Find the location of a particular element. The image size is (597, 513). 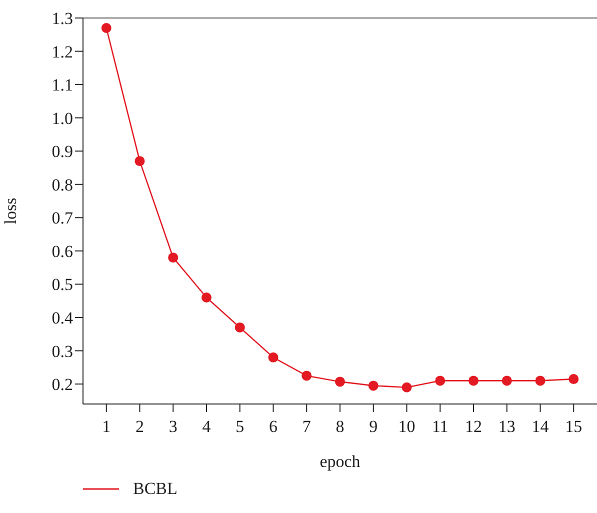

y-tick-label: 0.6 is located at coordinates (62, 251).